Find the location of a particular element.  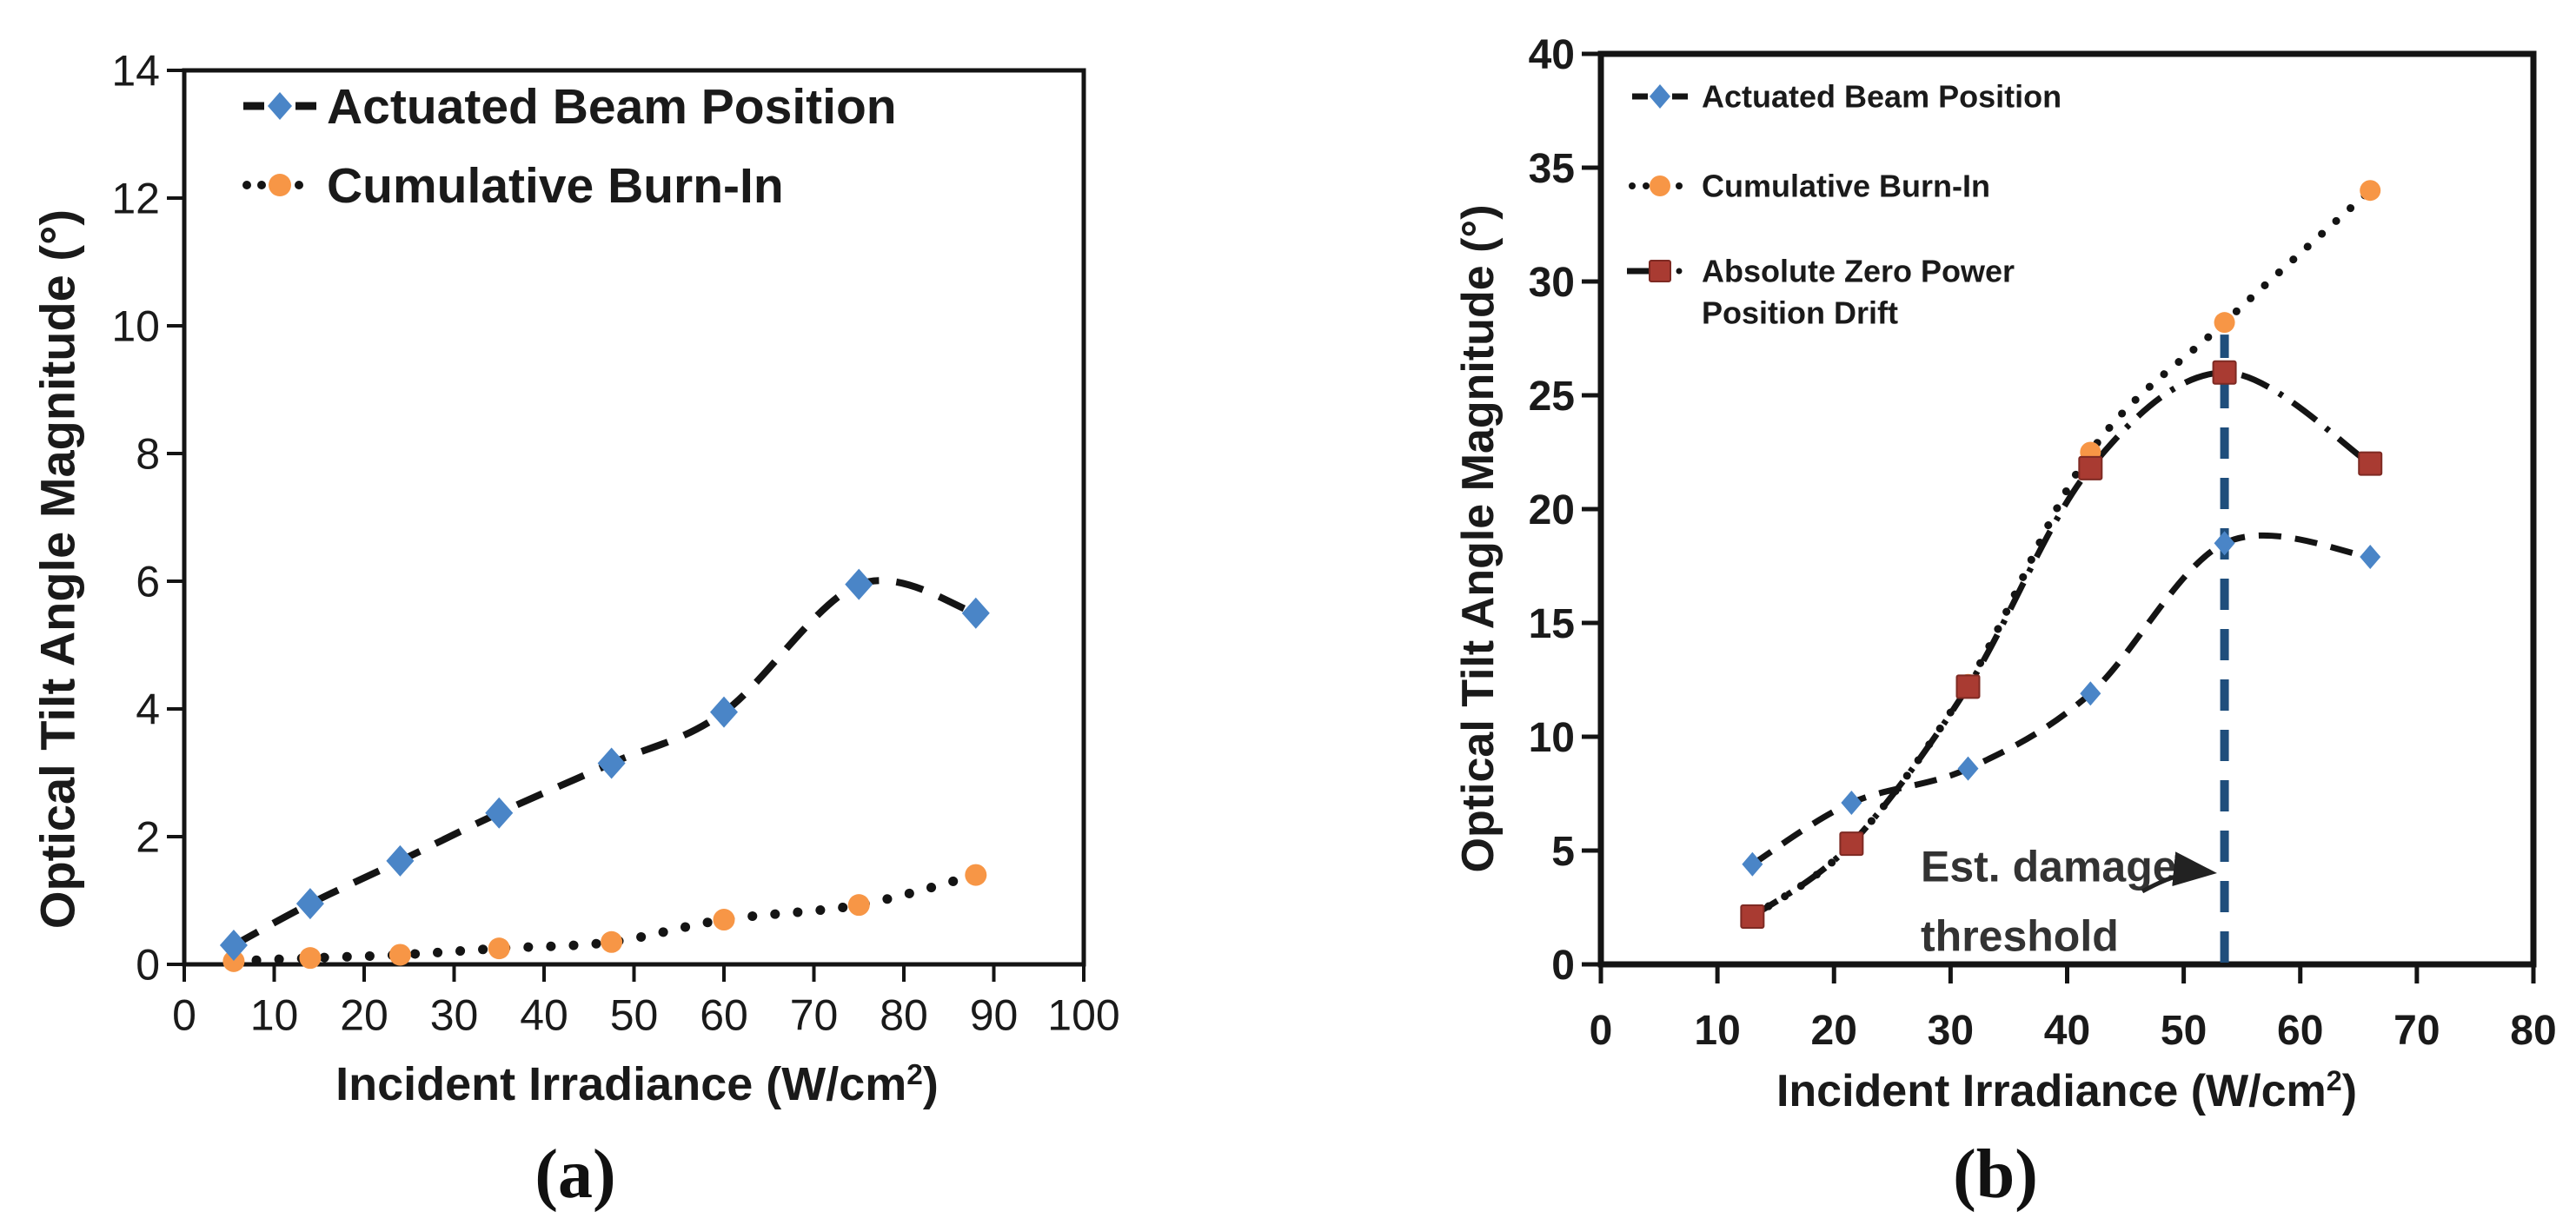

y-tick-label: 12 is located at coordinates (135, 199).